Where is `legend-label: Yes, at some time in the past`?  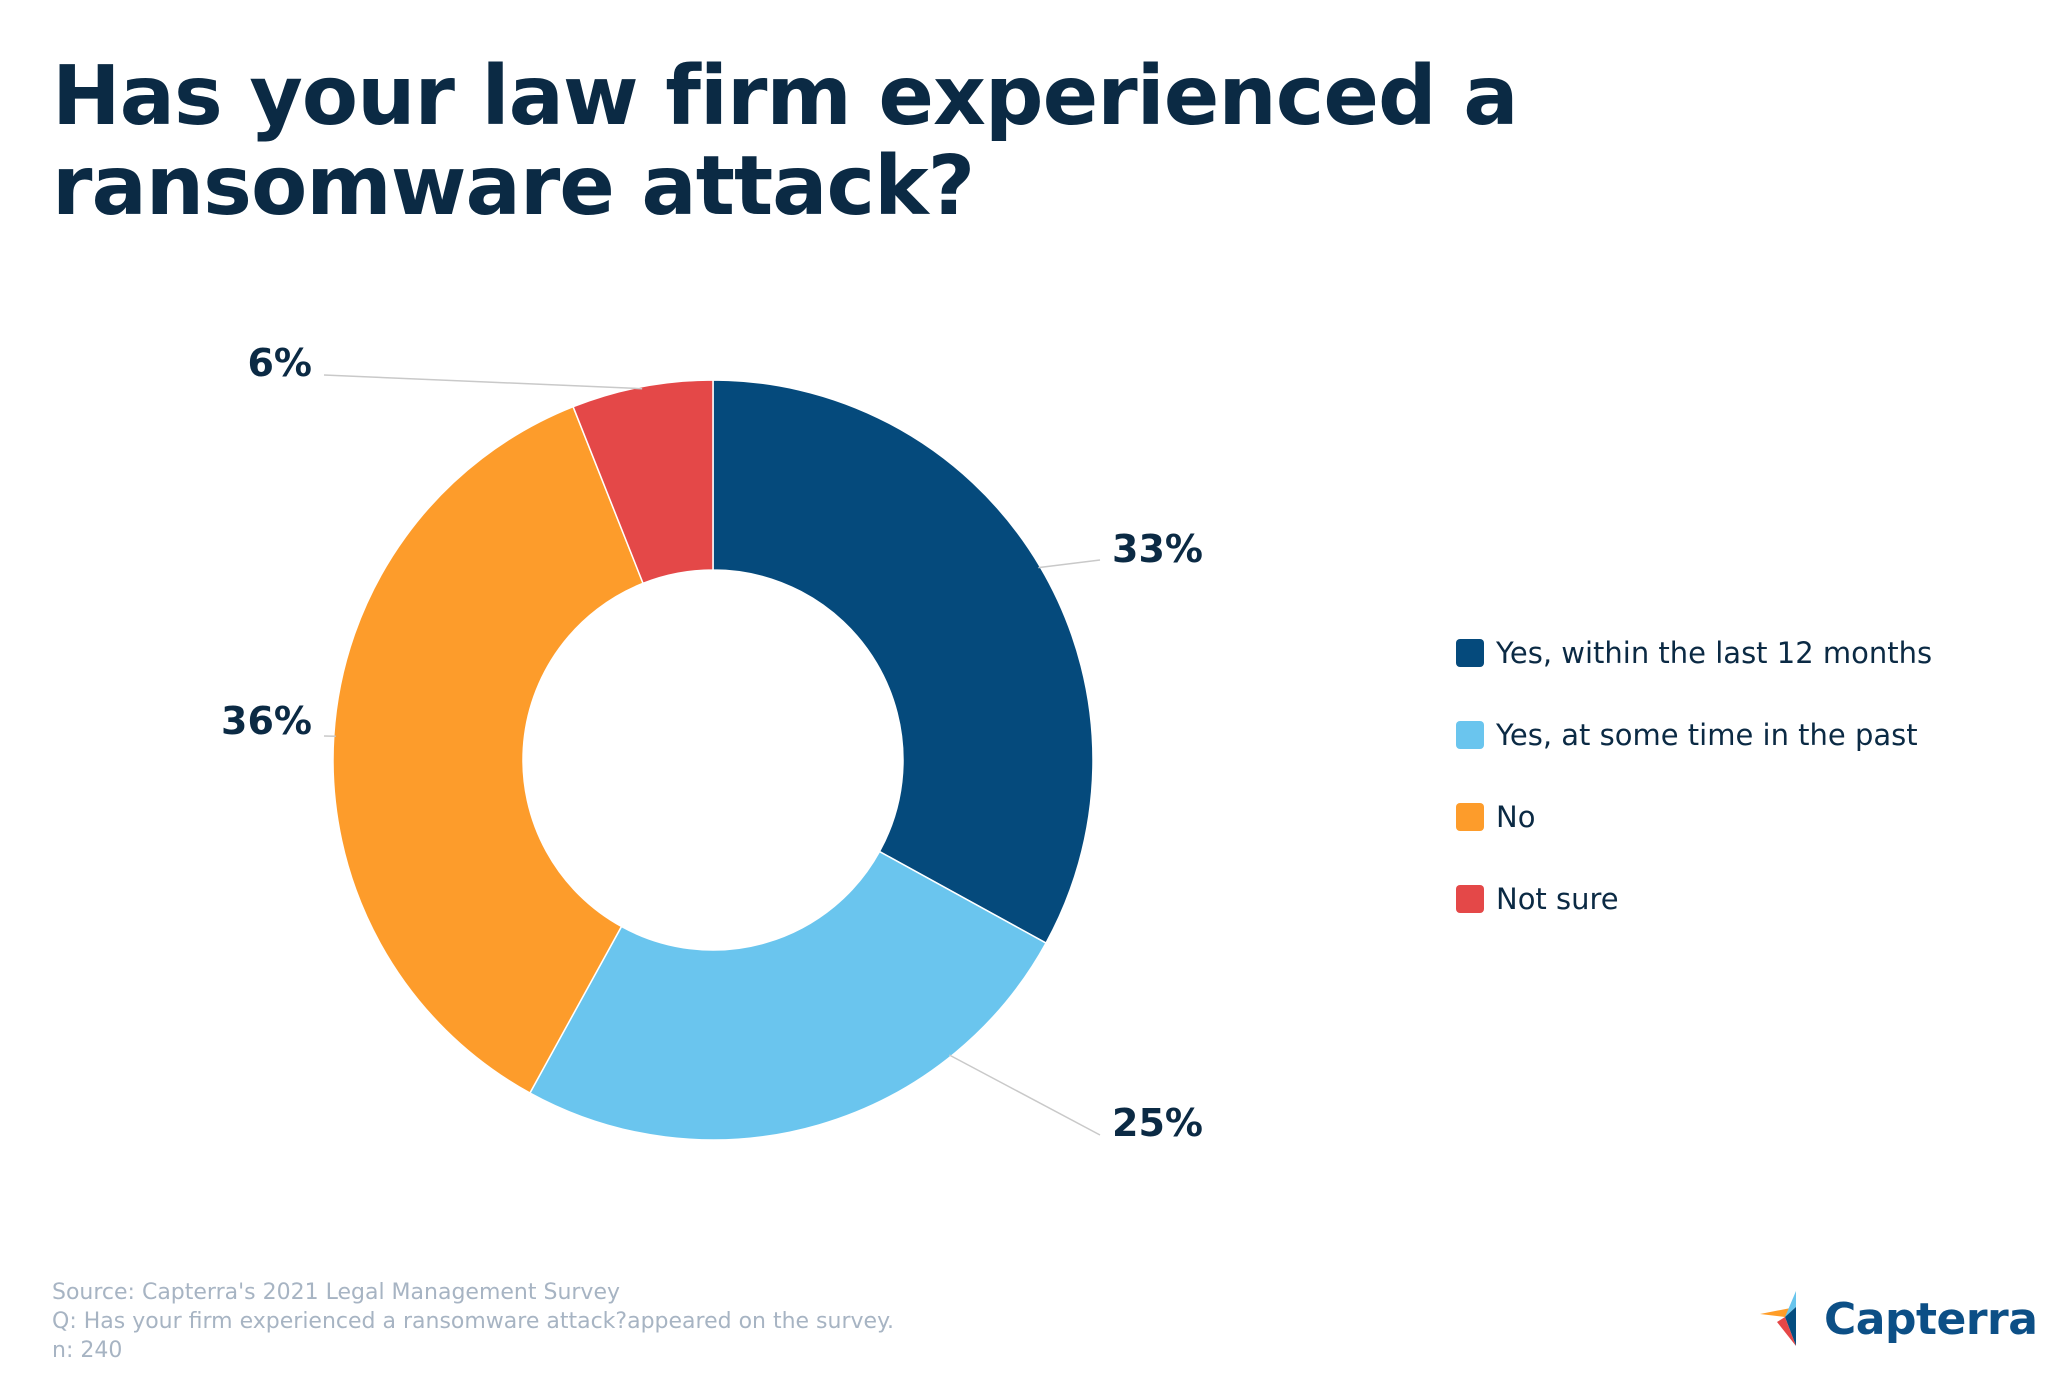 legend-label: Yes, at some time in the past is located at coordinates (1707, 735).